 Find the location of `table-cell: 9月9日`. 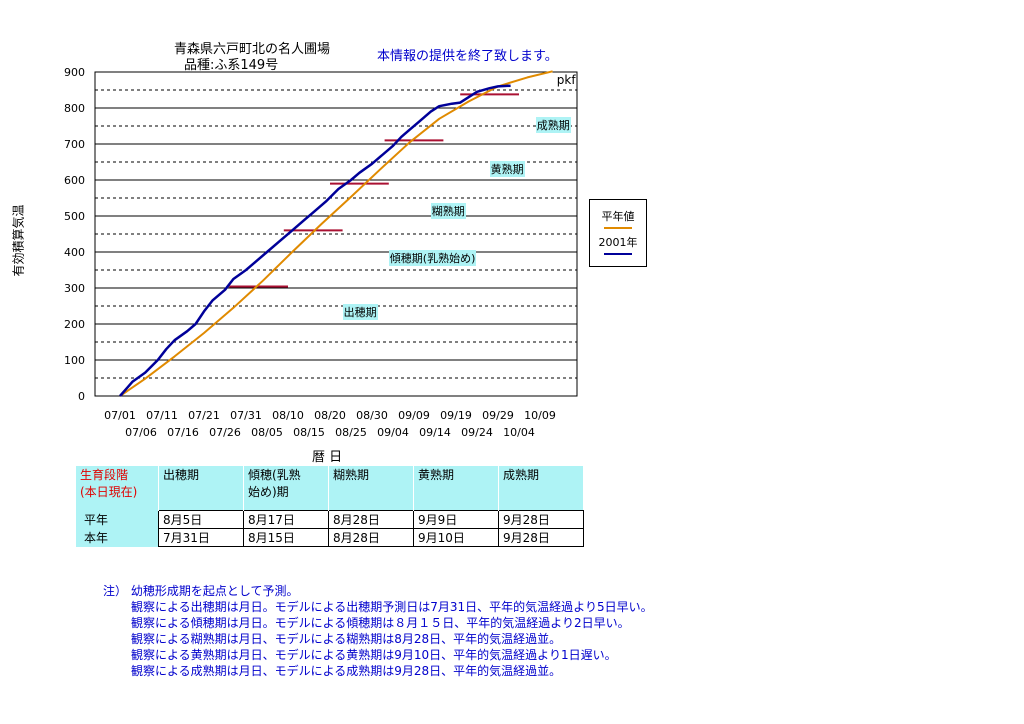

table-cell: 9月9日 is located at coordinates (456, 519).